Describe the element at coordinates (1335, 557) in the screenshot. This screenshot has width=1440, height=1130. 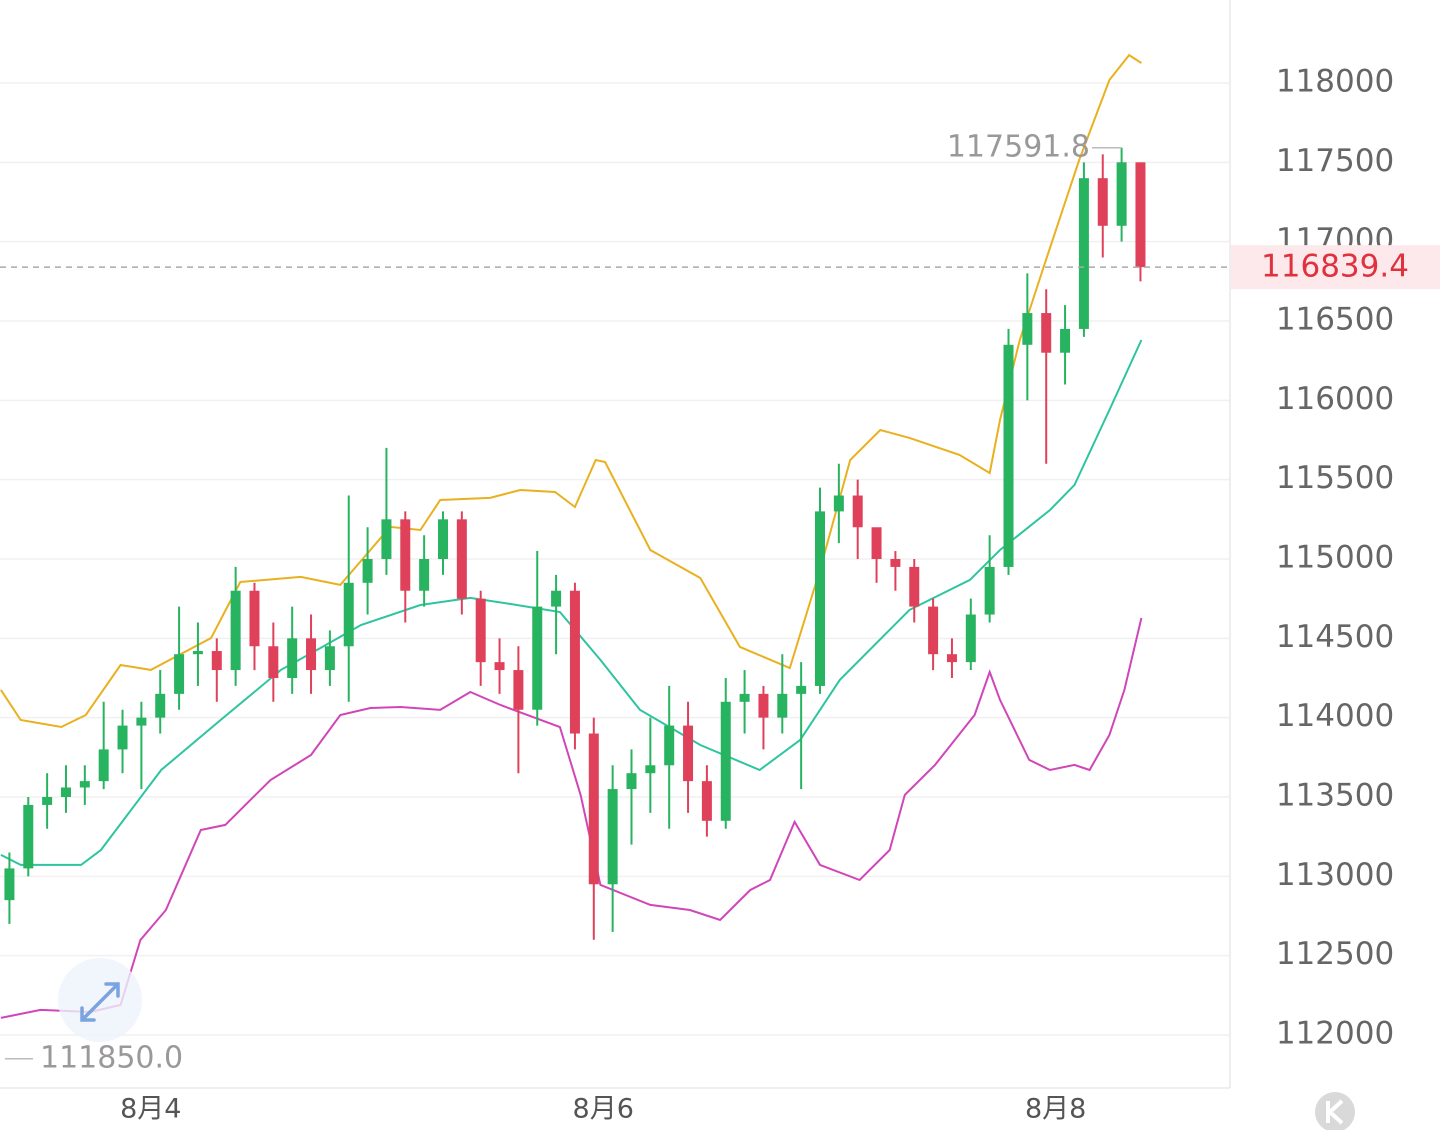
I see `y-tick-label: 115000` at that location.